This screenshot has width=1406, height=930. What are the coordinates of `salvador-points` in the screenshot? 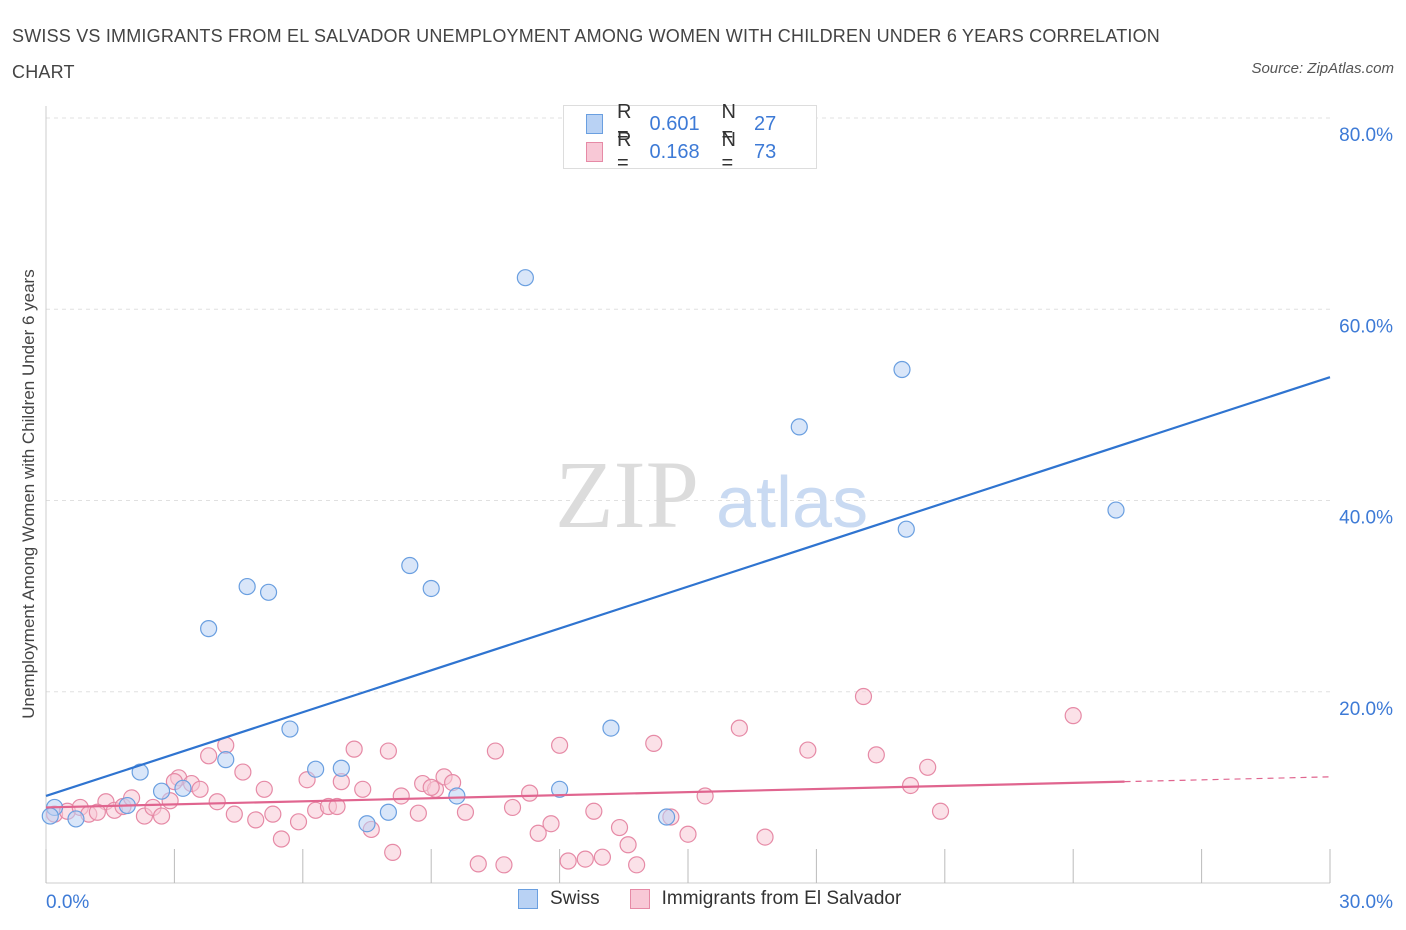 It's located at (563, 780).